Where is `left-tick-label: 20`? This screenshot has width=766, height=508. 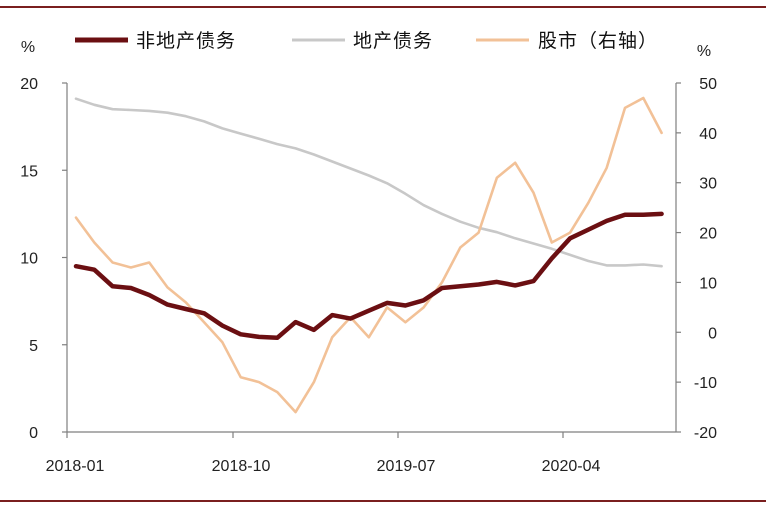 left-tick-label: 20 is located at coordinates (29, 84).